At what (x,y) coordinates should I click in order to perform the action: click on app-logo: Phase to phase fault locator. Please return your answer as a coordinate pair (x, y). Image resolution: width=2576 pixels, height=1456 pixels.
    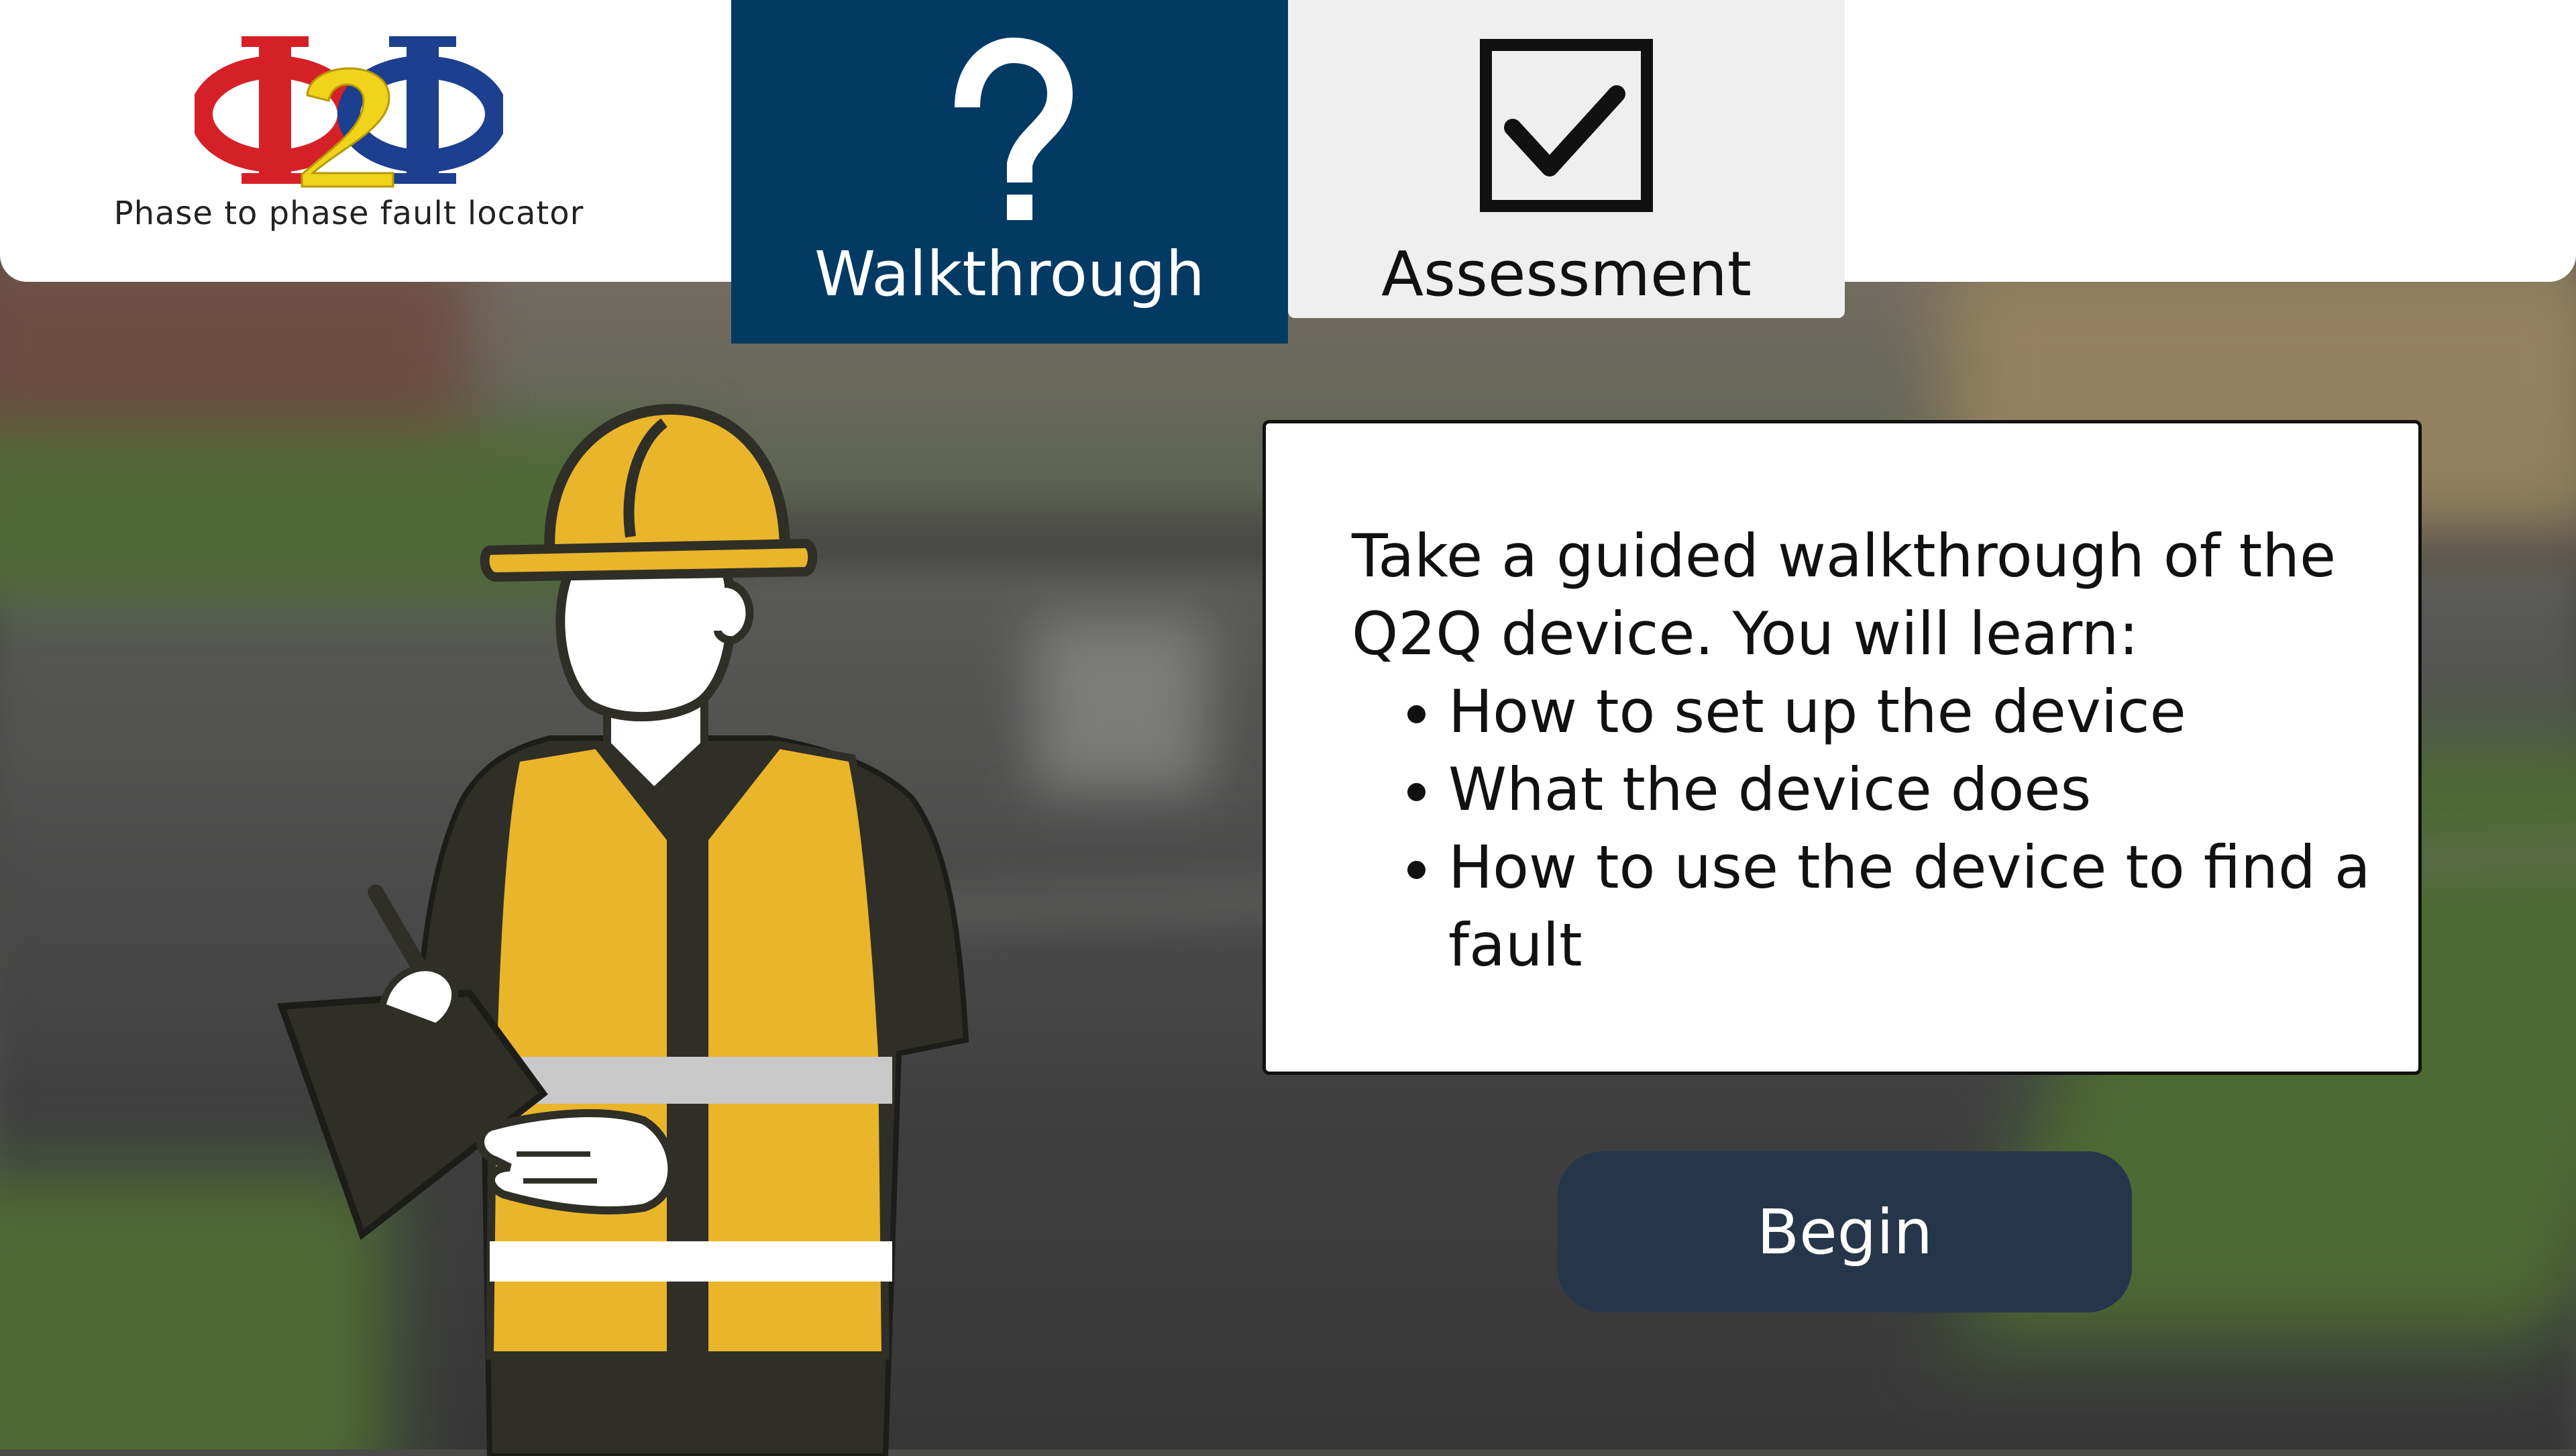
    Looking at the image, I should click on (348, 138).